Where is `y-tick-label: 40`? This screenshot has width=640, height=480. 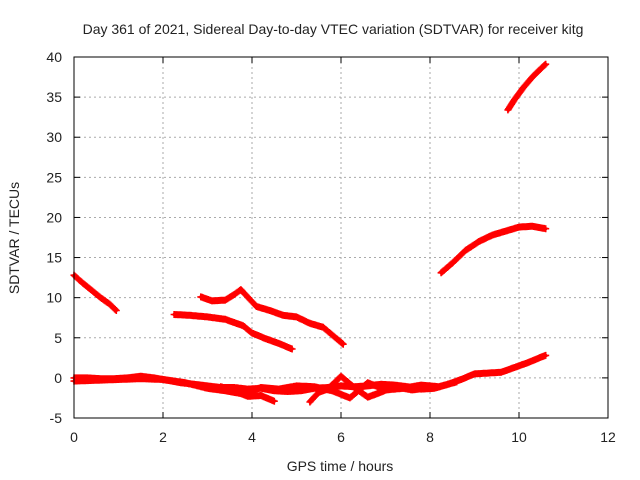
y-tick-label: 40 is located at coordinates (54, 57).